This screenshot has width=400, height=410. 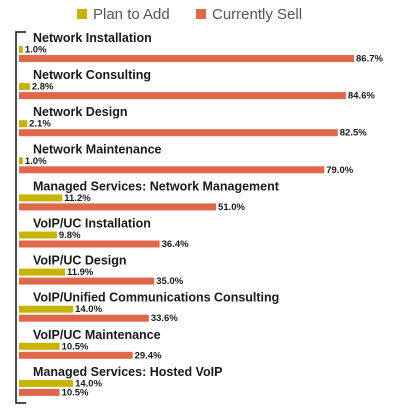 I want to click on value-label-currently-sell: 33.6%, so click(x=164, y=318).